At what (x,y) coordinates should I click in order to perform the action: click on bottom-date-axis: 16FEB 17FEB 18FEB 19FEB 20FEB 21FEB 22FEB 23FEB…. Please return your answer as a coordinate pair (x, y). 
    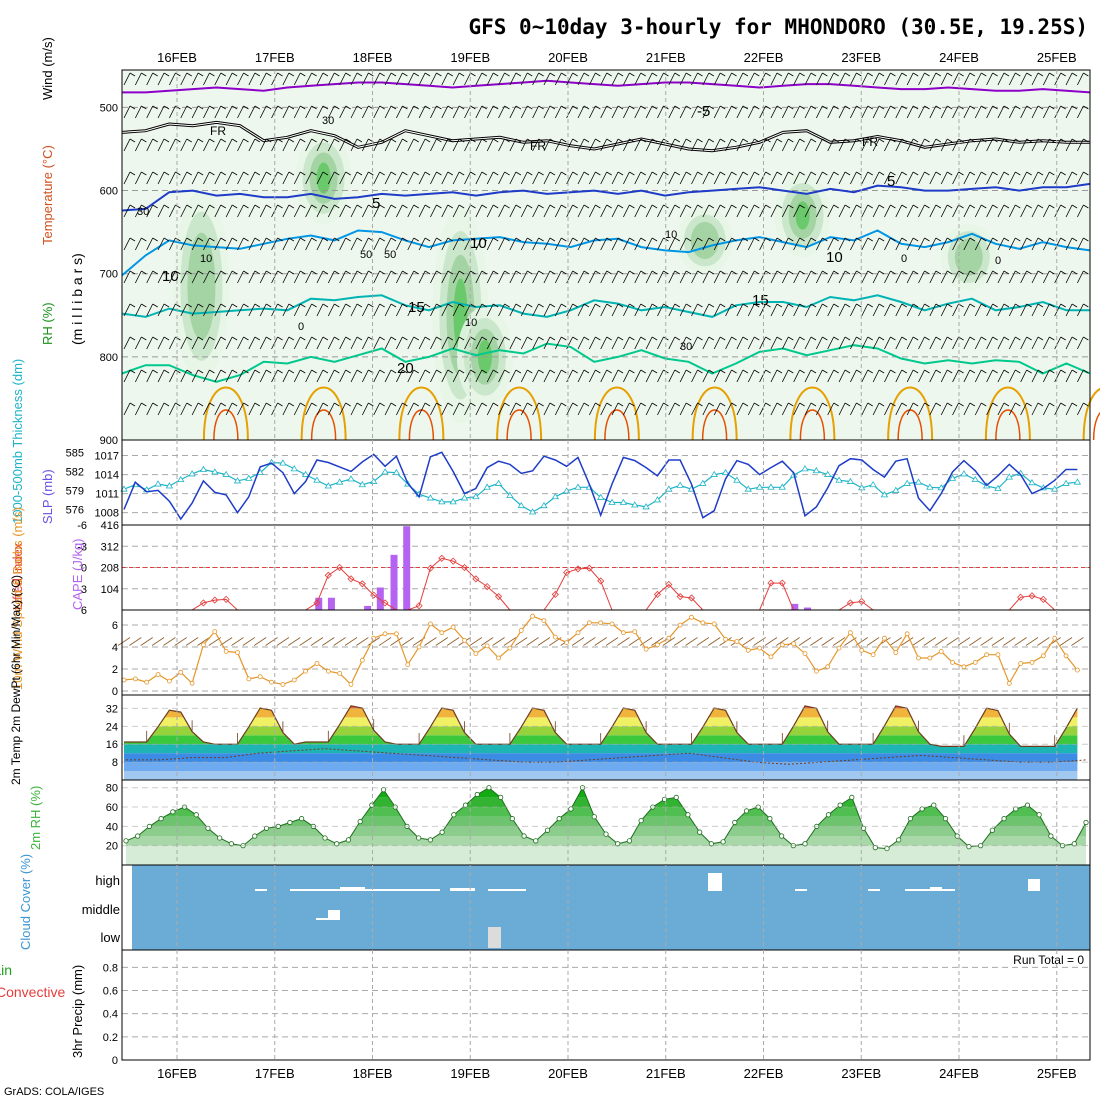
    Looking at the image, I should click on (617, 1073).